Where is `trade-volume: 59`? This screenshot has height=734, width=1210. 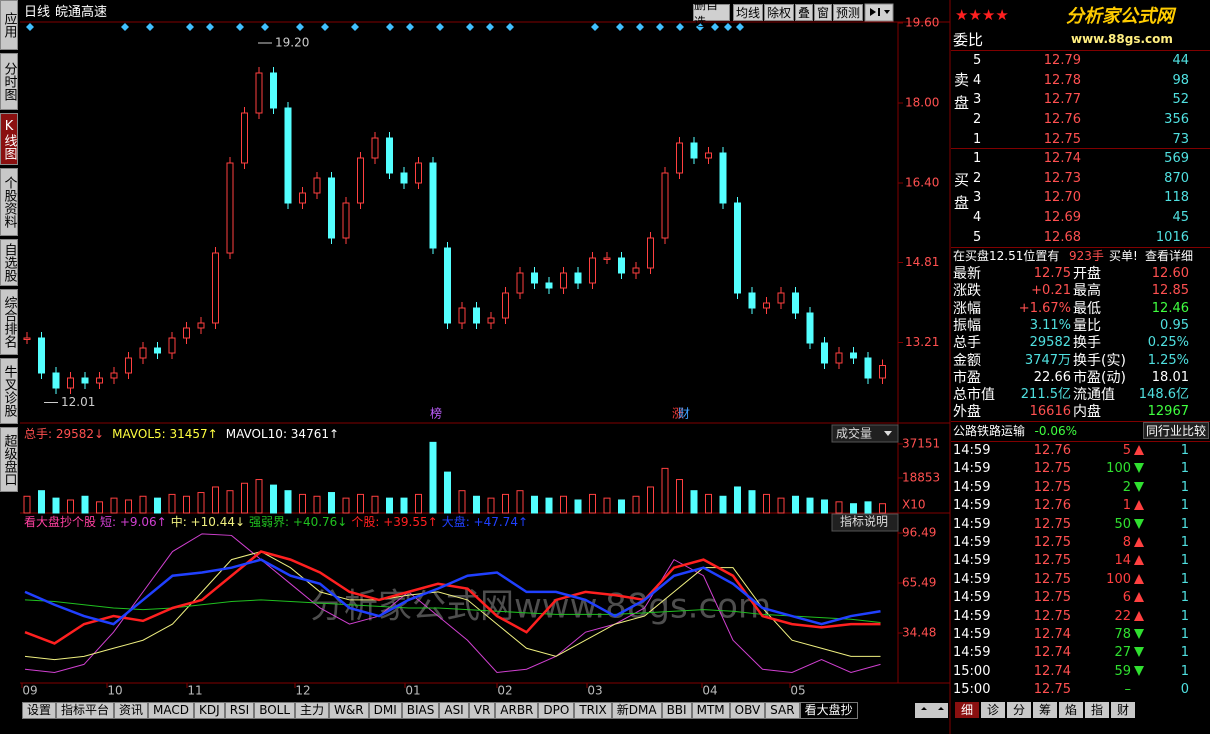
trade-volume: 59 is located at coordinates (1122, 671).